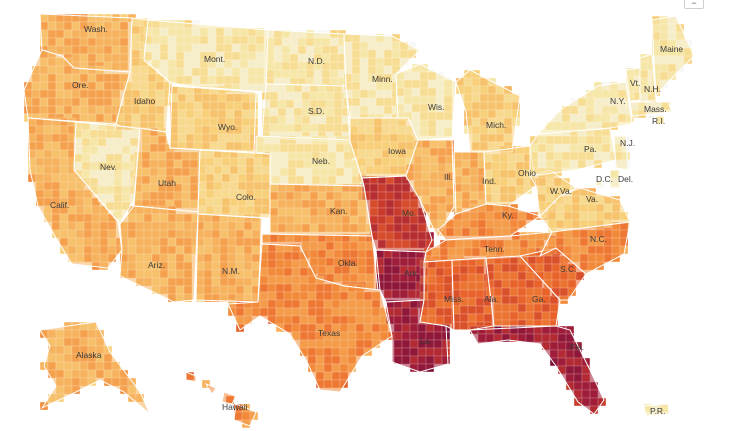  I want to click on label-ri: R.I., so click(658, 121).